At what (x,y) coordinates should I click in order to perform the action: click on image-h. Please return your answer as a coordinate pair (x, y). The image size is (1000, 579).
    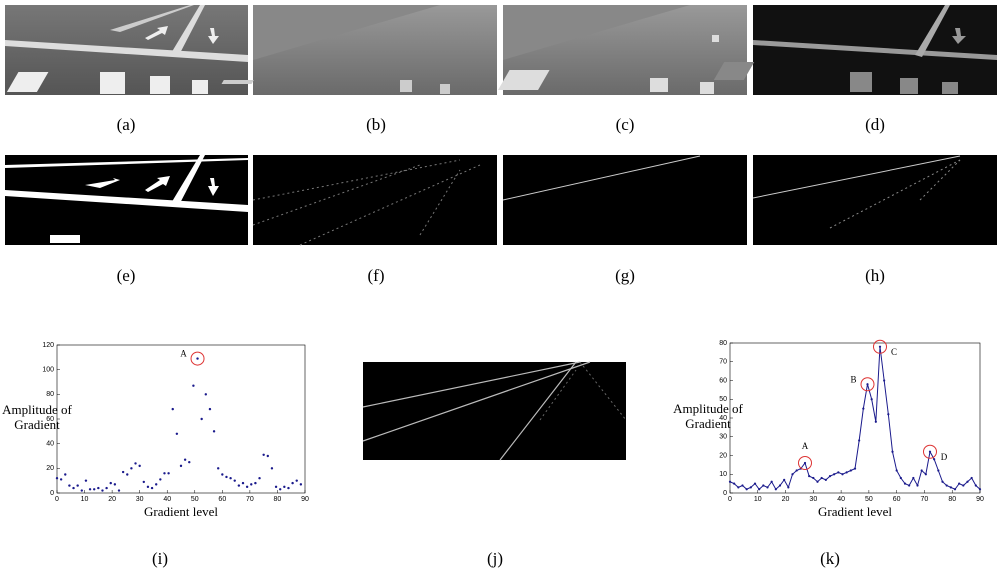
    Looking at the image, I should click on (874, 200).